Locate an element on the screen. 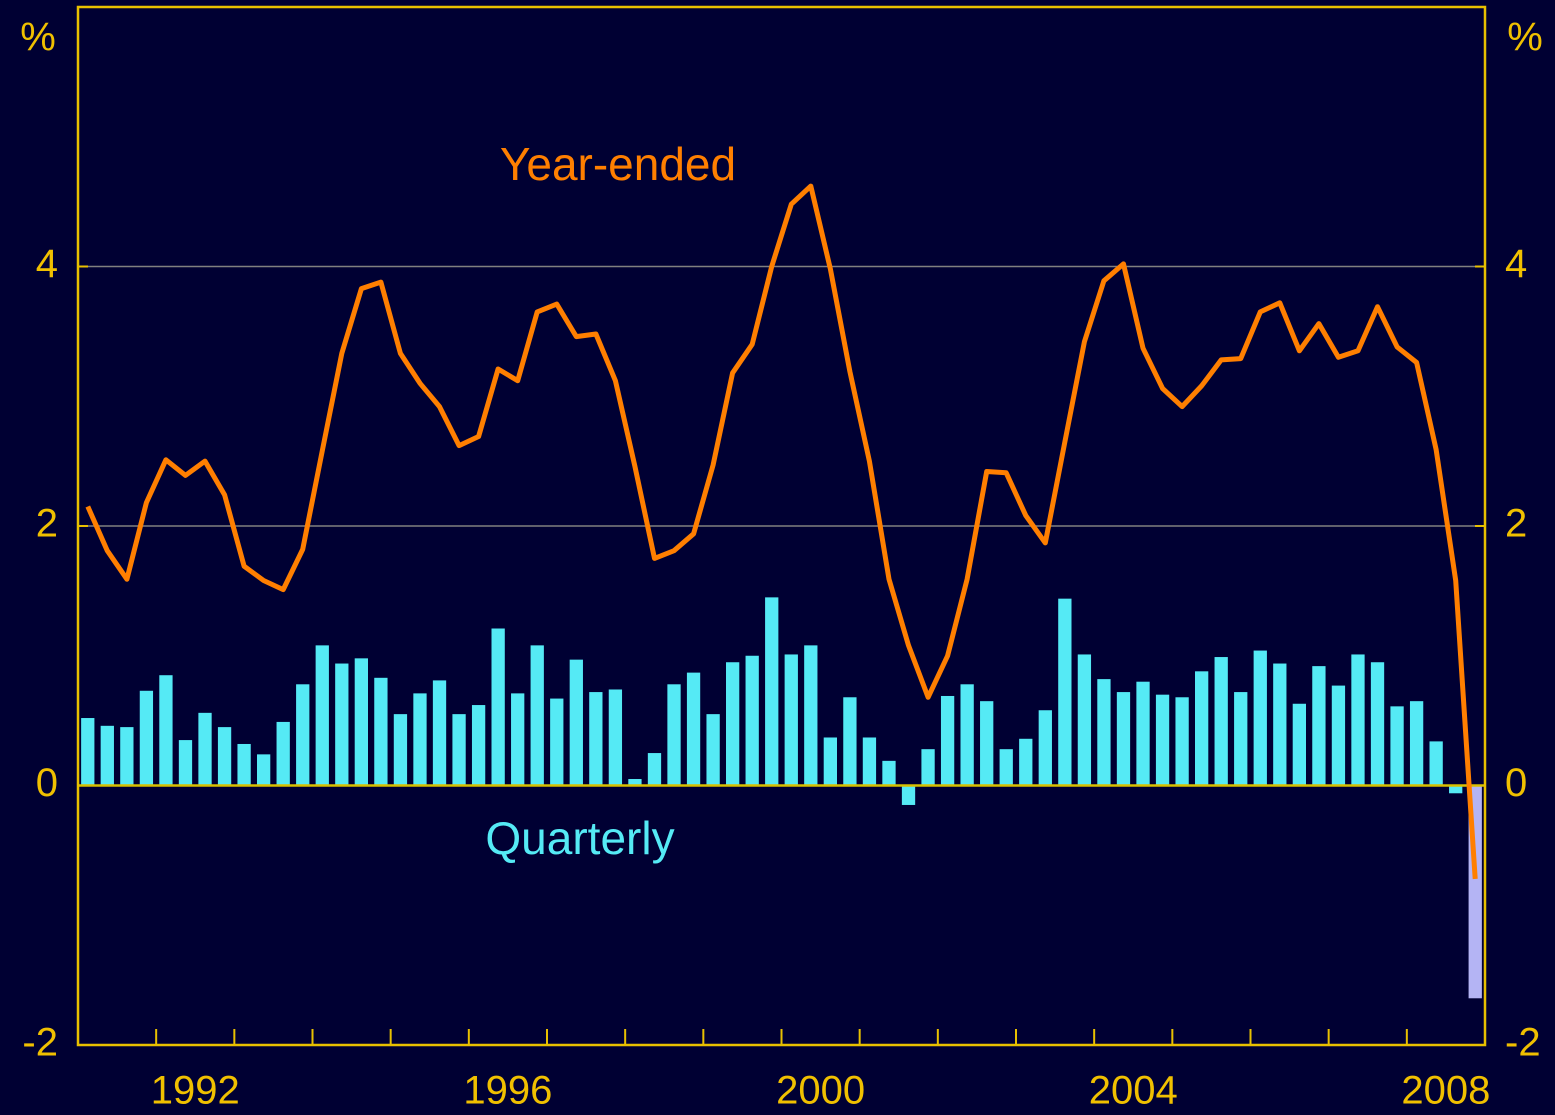  y2-axis-label: % is located at coordinates (1525, 38).